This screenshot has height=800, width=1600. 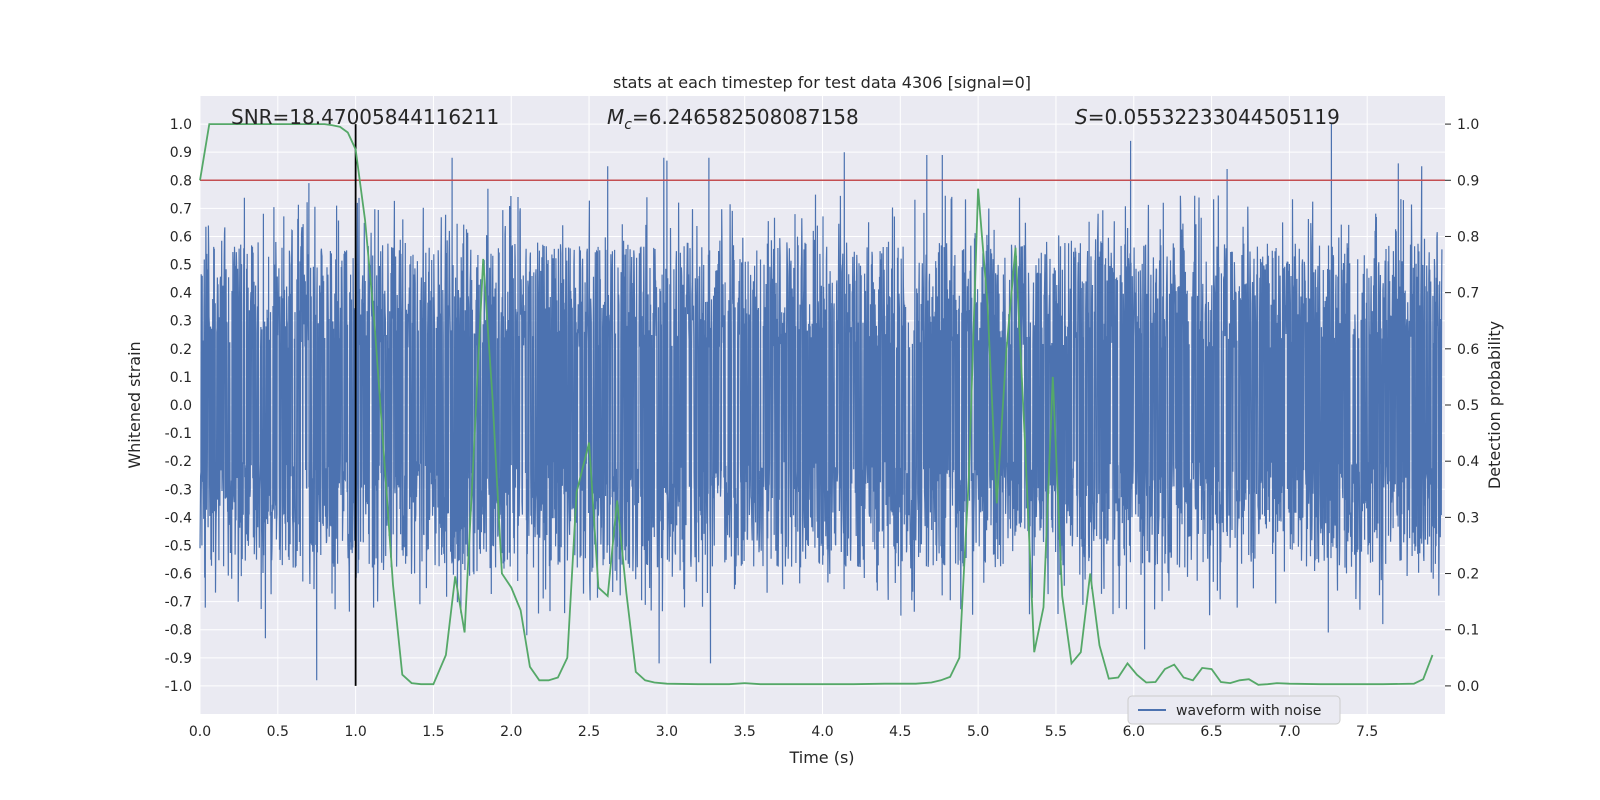 I want to click on chirp-mass-annotation: Mc=6.246582508087158, so click(x=733, y=119).